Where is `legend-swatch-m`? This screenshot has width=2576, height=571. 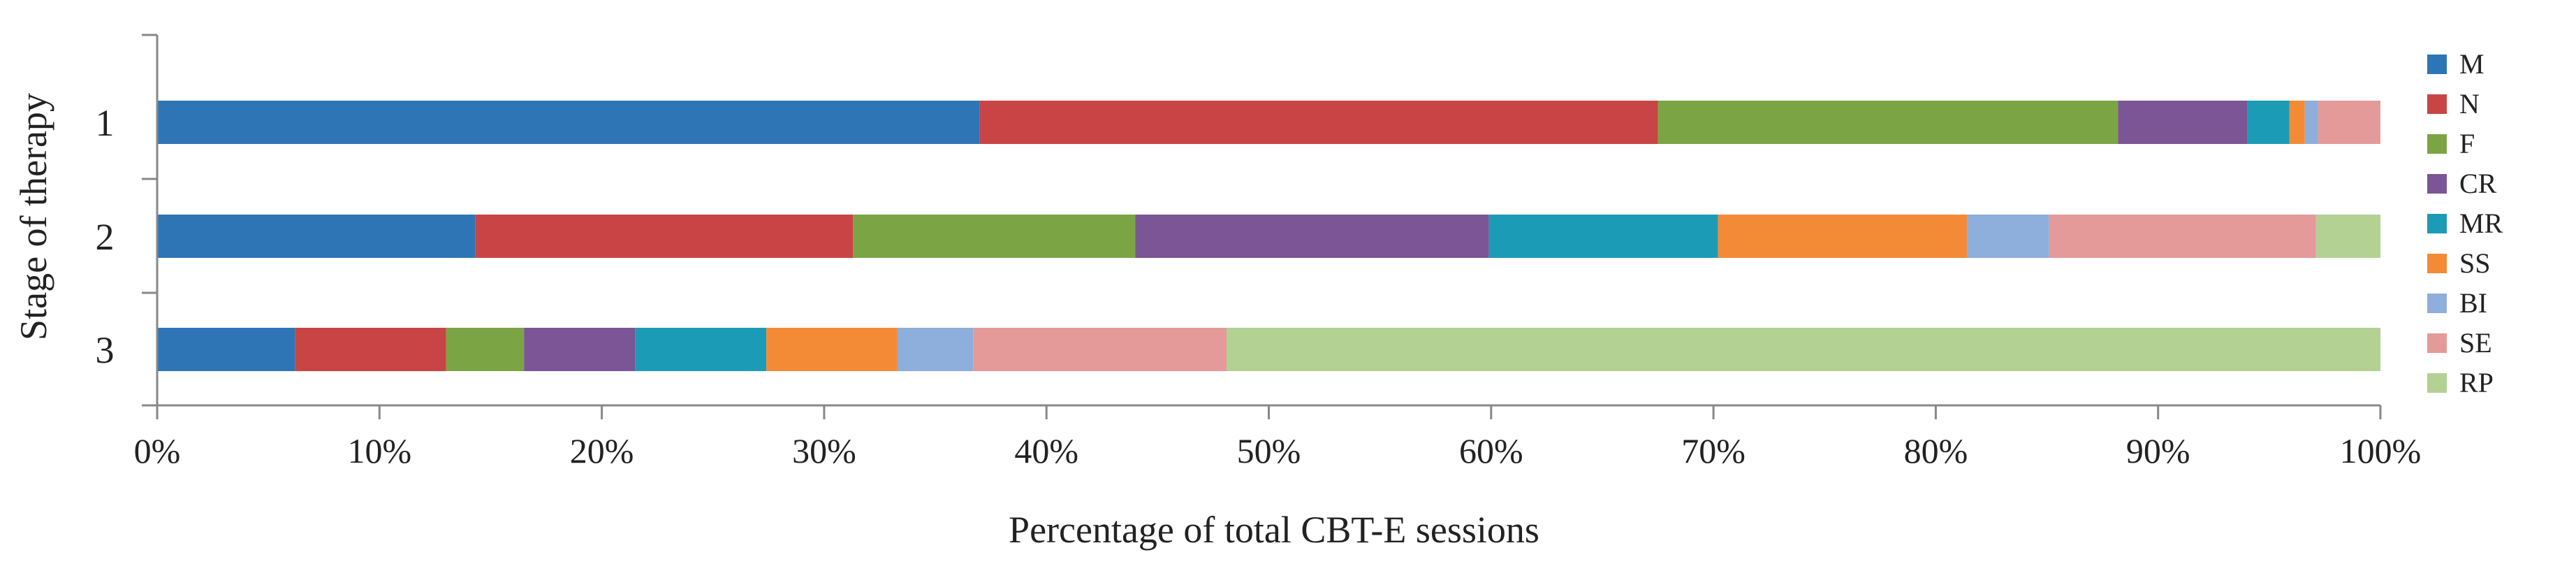 legend-swatch-m is located at coordinates (2437, 64).